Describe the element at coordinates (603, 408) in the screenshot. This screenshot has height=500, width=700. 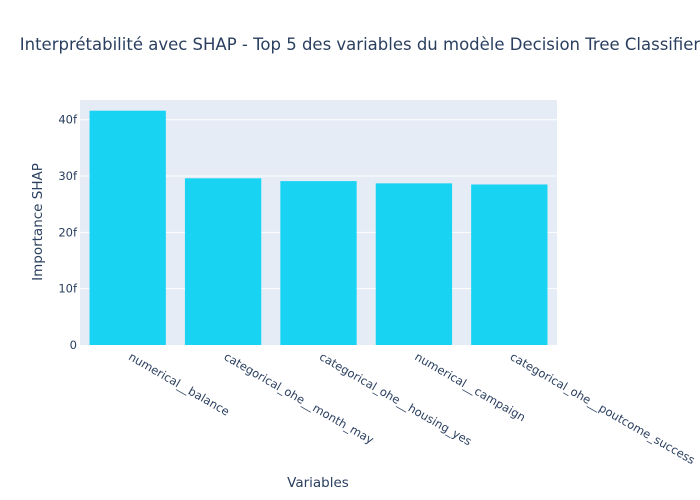
I see `x-tick-label: categorical_ohe__poutcome_success` at that location.